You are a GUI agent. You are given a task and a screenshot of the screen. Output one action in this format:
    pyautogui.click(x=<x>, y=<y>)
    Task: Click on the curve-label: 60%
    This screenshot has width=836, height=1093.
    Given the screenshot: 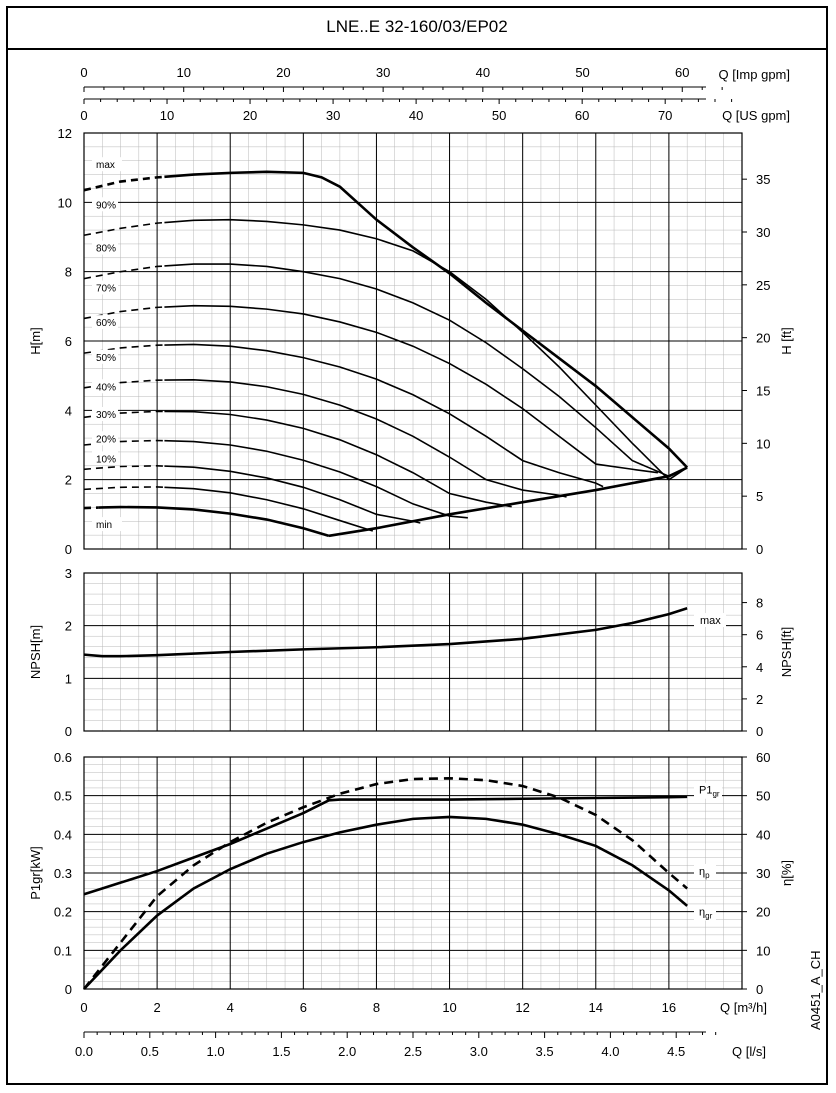 What is the action you would take?
    pyautogui.click(x=106, y=323)
    